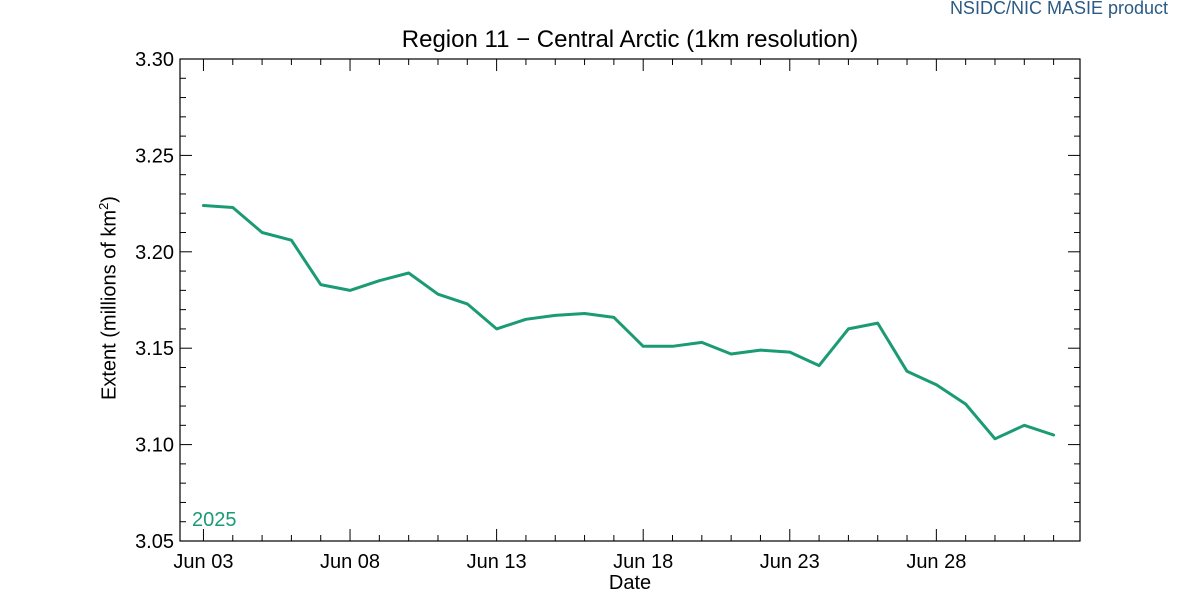 The width and height of the screenshot is (1200, 600). Describe the element at coordinates (154, 156) in the screenshot. I see `y-tick-label: 3.25` at that location.